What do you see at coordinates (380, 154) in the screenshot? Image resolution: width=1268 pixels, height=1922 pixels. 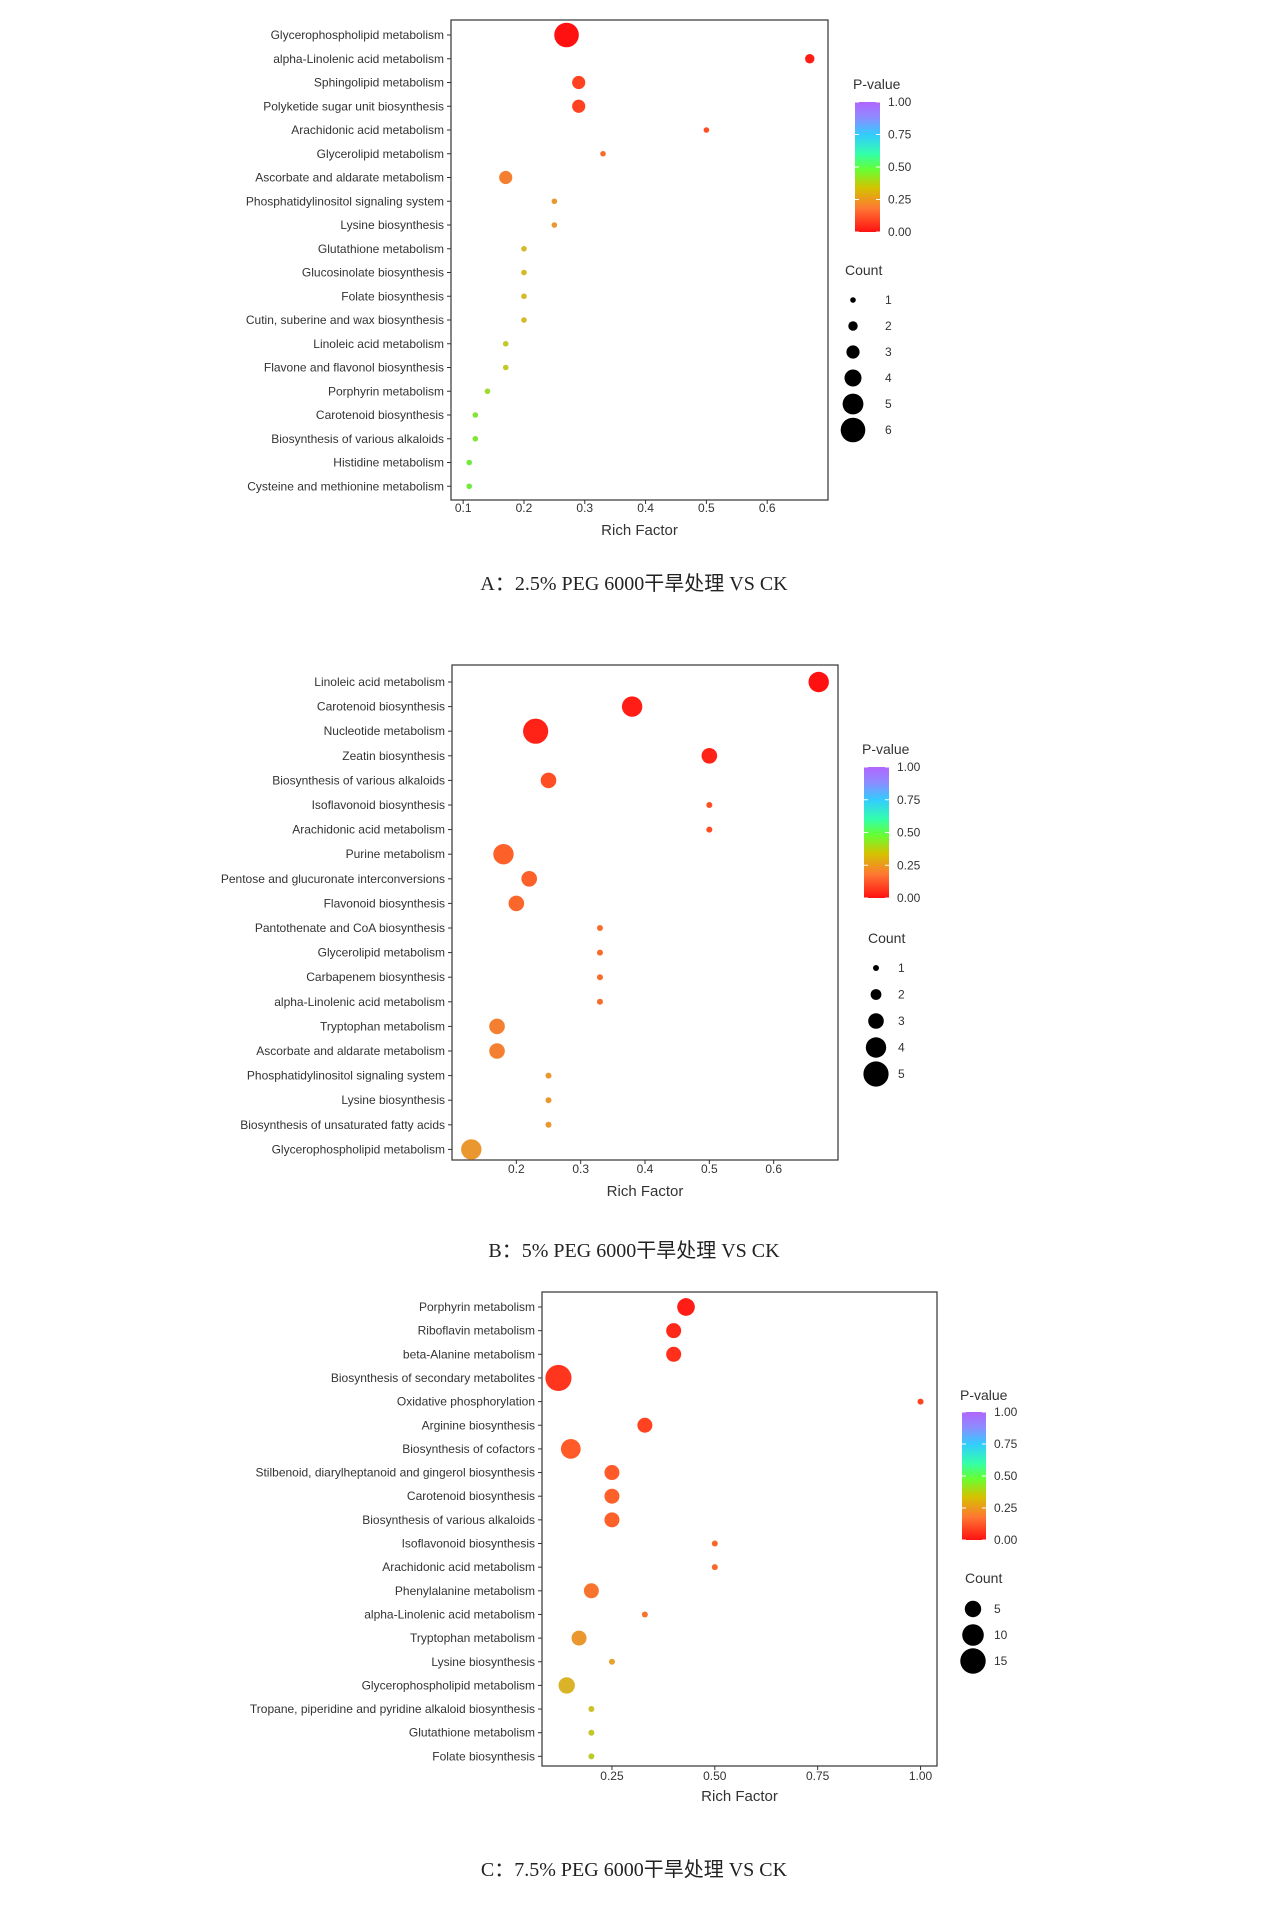 I see `y-tick-label: Glycerolipid metabolism` at bounding box center [380, 154].